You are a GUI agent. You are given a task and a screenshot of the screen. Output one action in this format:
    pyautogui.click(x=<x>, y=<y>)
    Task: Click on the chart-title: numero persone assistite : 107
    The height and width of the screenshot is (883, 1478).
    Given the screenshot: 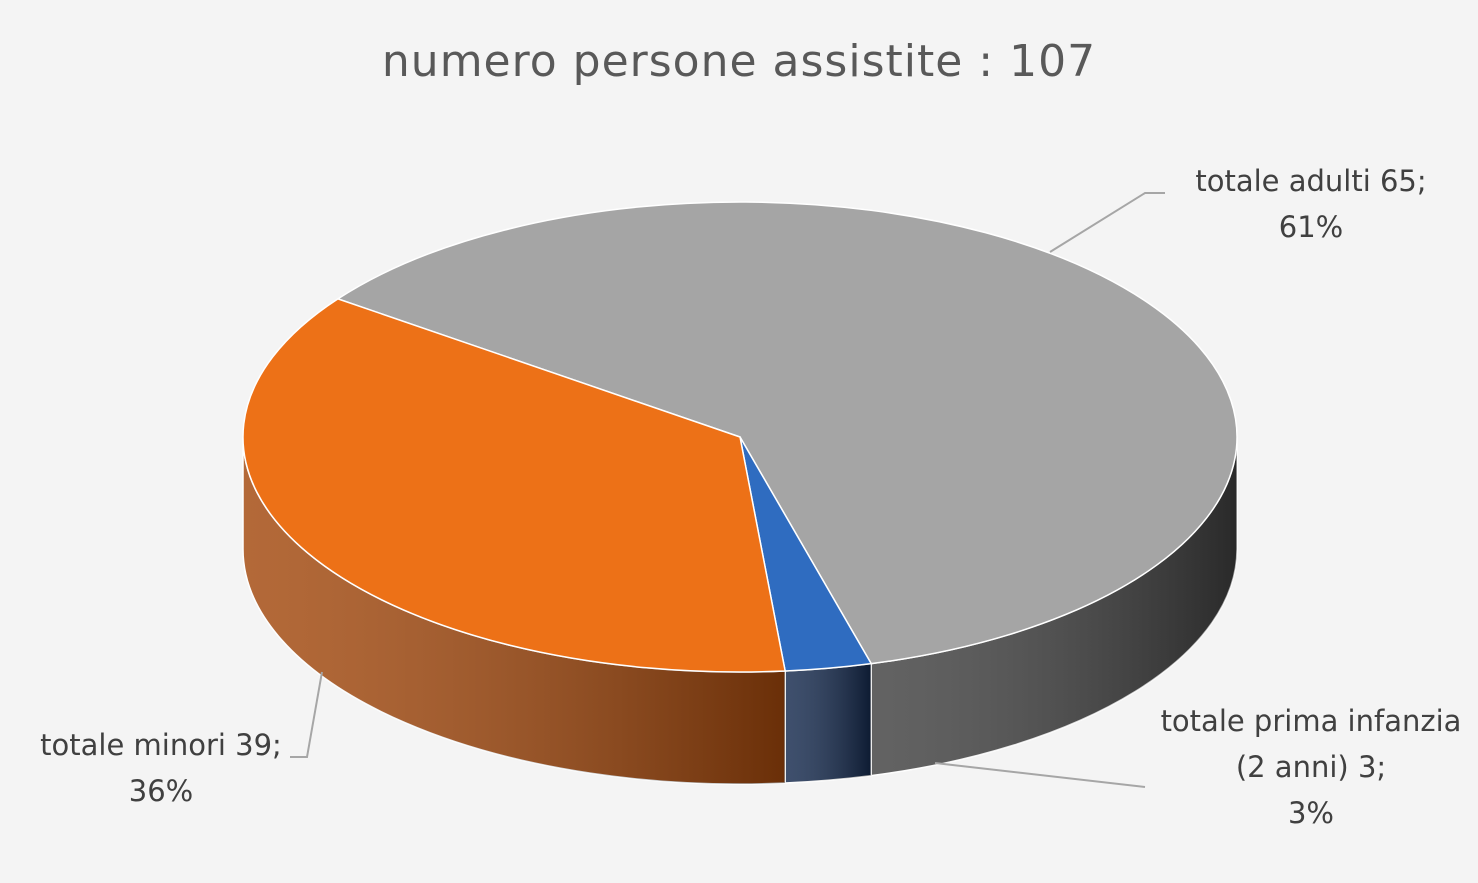 What is the action you would take?
    pyautogui.click(x=739, y=61)
    